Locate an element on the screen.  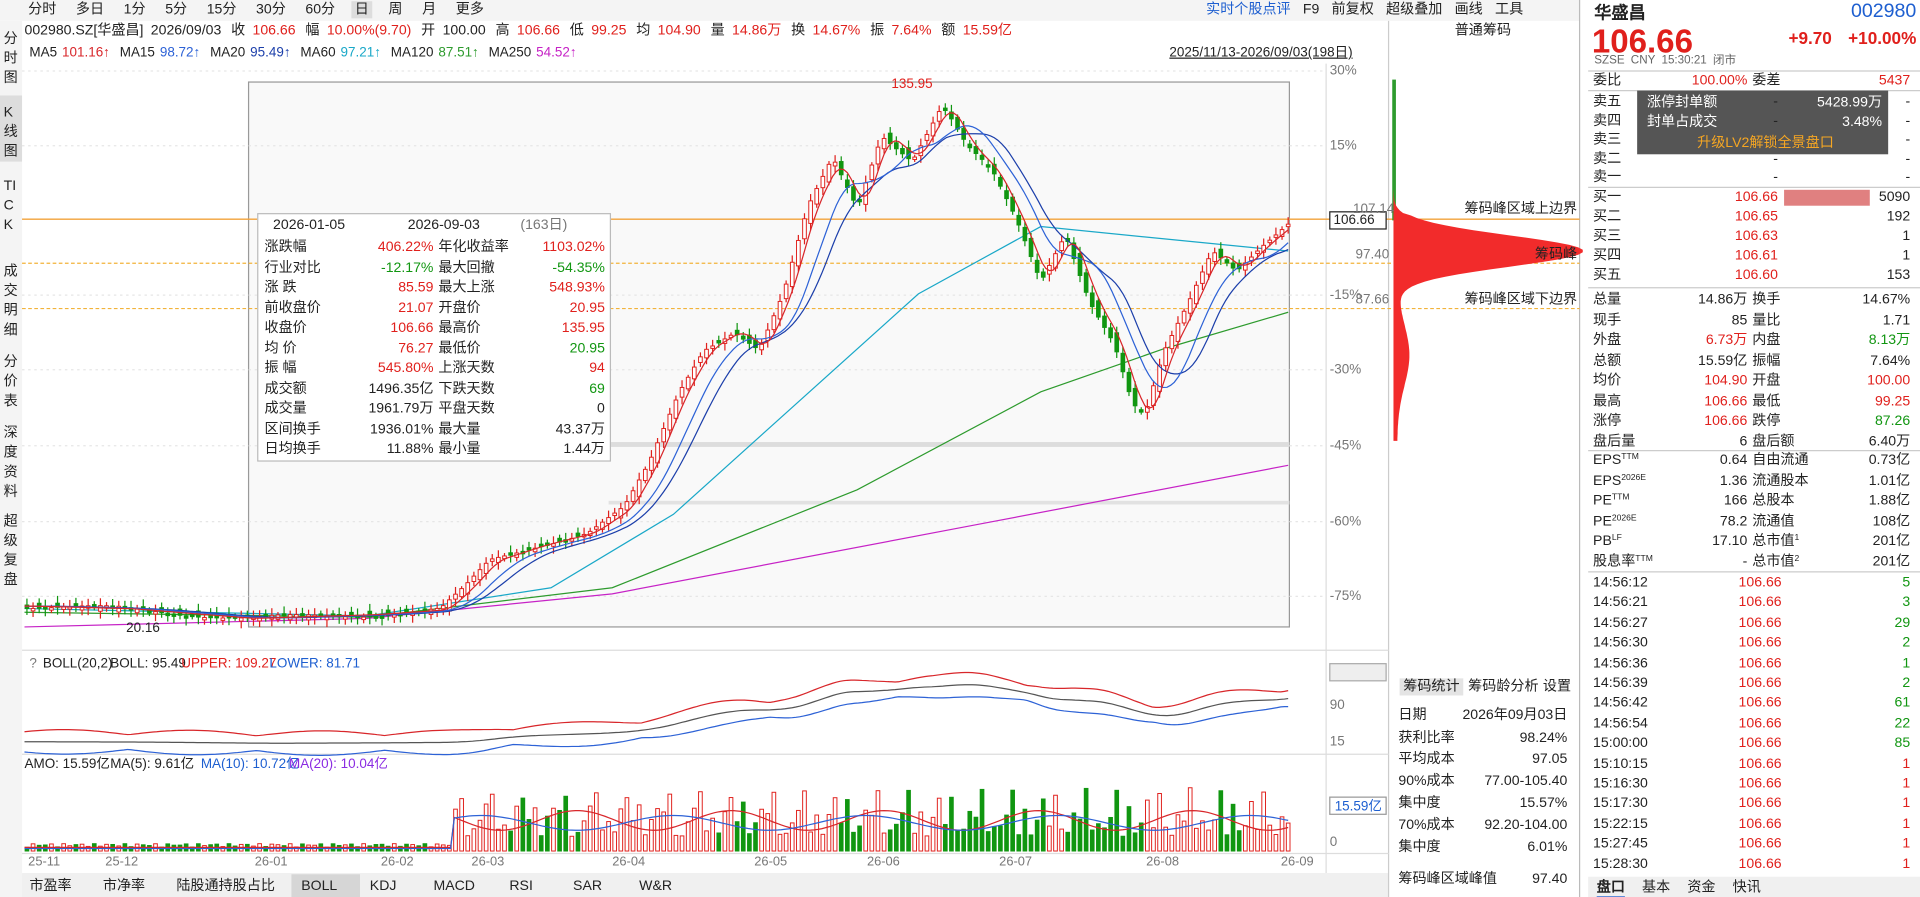
tool: 前复权 is located at coordinates (1352, 10).